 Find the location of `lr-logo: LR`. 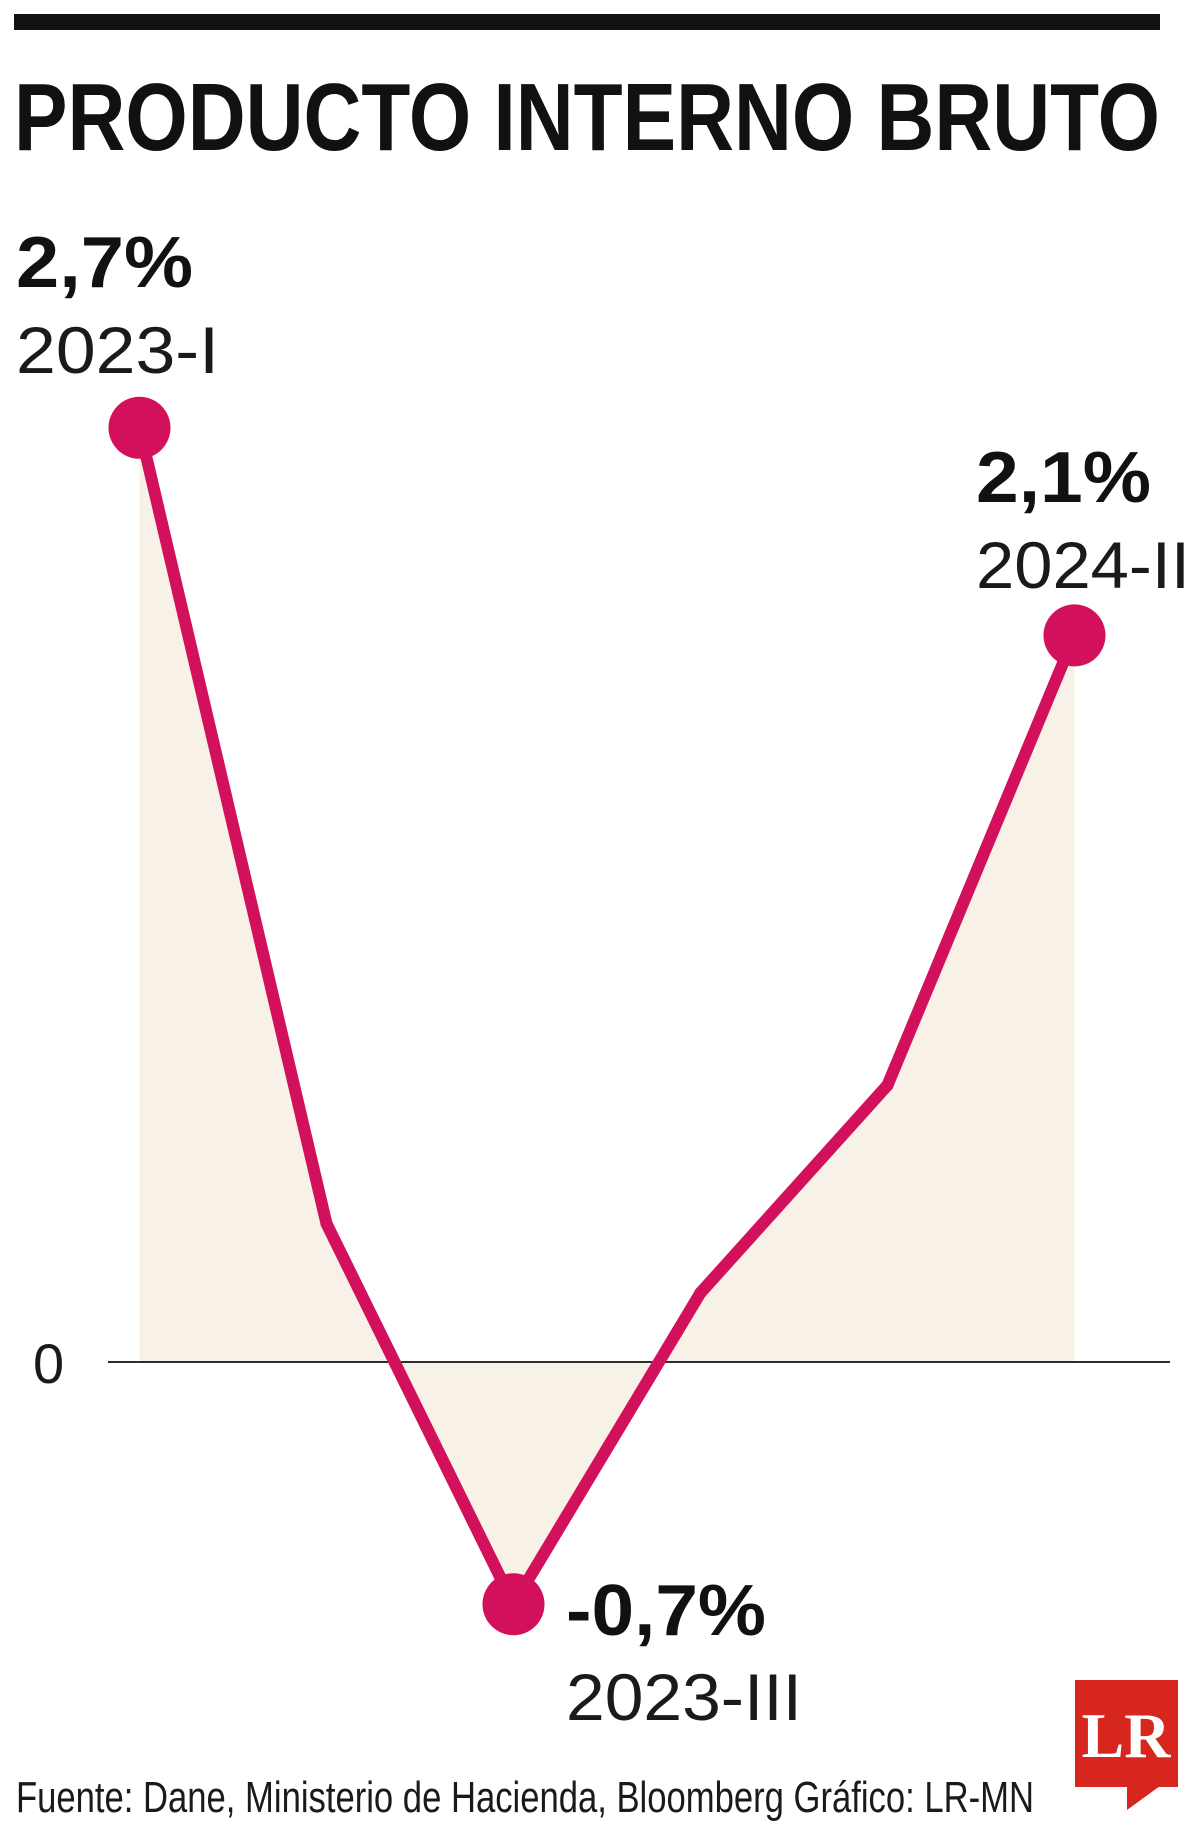

lr-logo: LR is located at coordinates (1126, 1745).